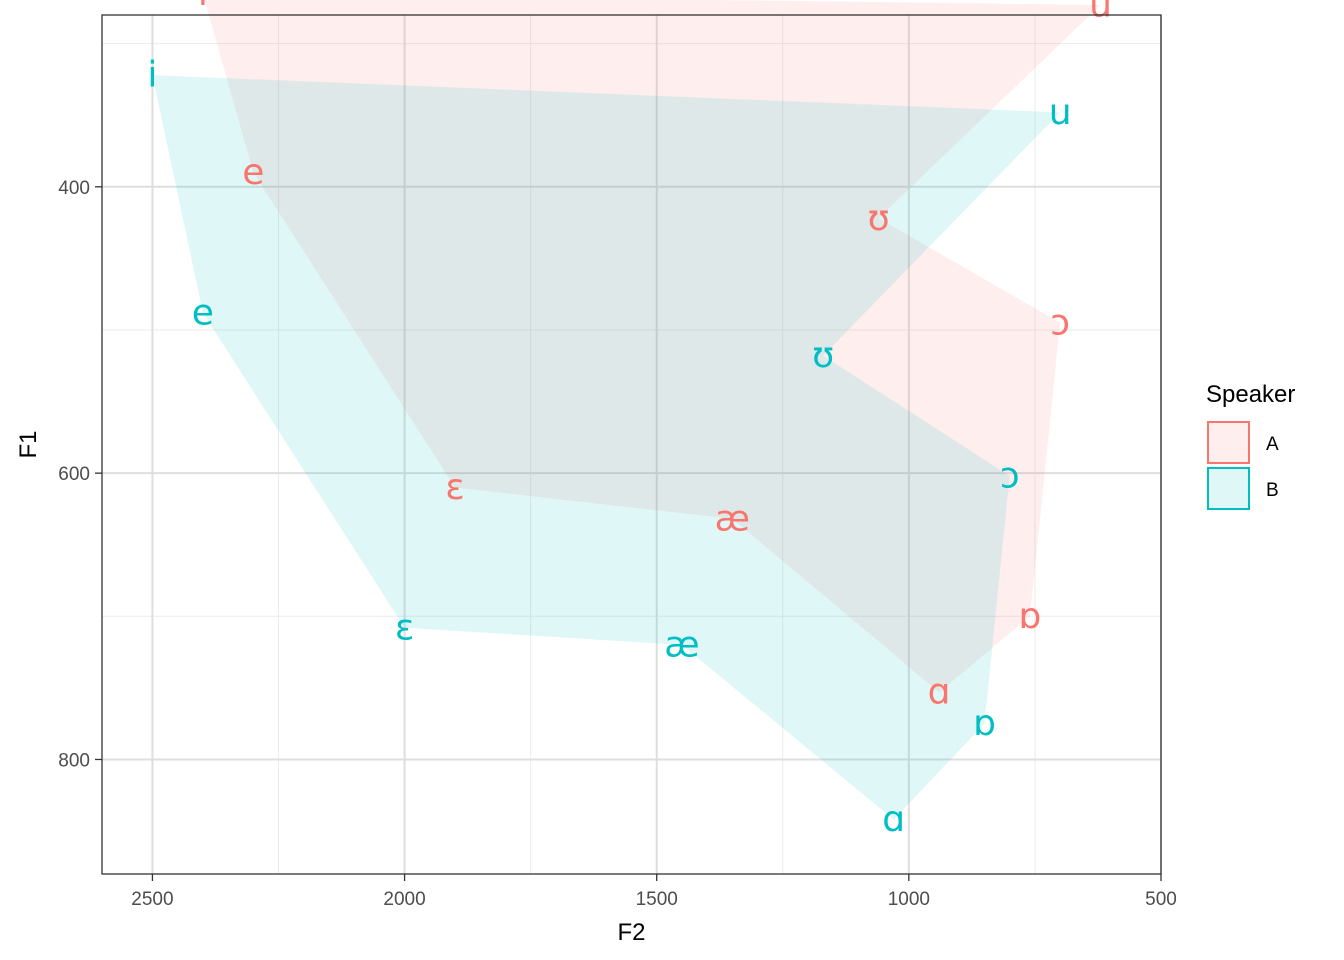  What do you see at coordinates (152, 75) in the screenshot?
I see `vowel-label-B: i` at bounding box center [152, 75].